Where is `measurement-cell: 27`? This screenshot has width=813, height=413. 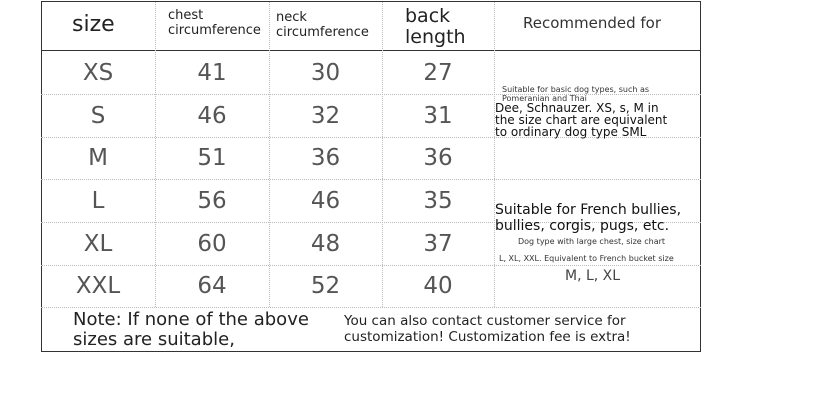
measurement-cell: 27 is located at coordinates (438, 73).